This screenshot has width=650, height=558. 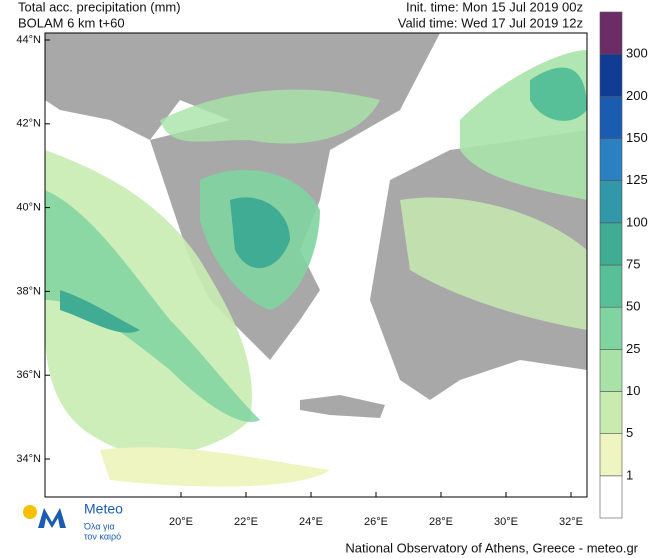 What do you see at coordinates (152, 306) in the screenshot?
I see `precip-west-core` at bounding box center [152, 306].